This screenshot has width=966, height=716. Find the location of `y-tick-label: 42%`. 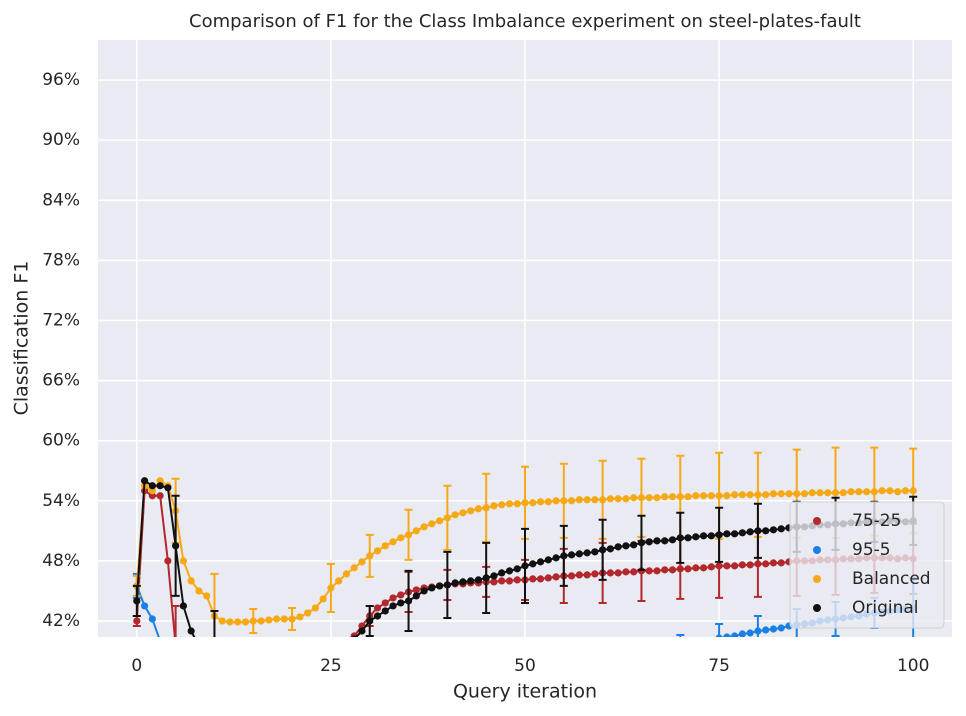

y-tick-label: 42% is located at coordinates (61, 621).